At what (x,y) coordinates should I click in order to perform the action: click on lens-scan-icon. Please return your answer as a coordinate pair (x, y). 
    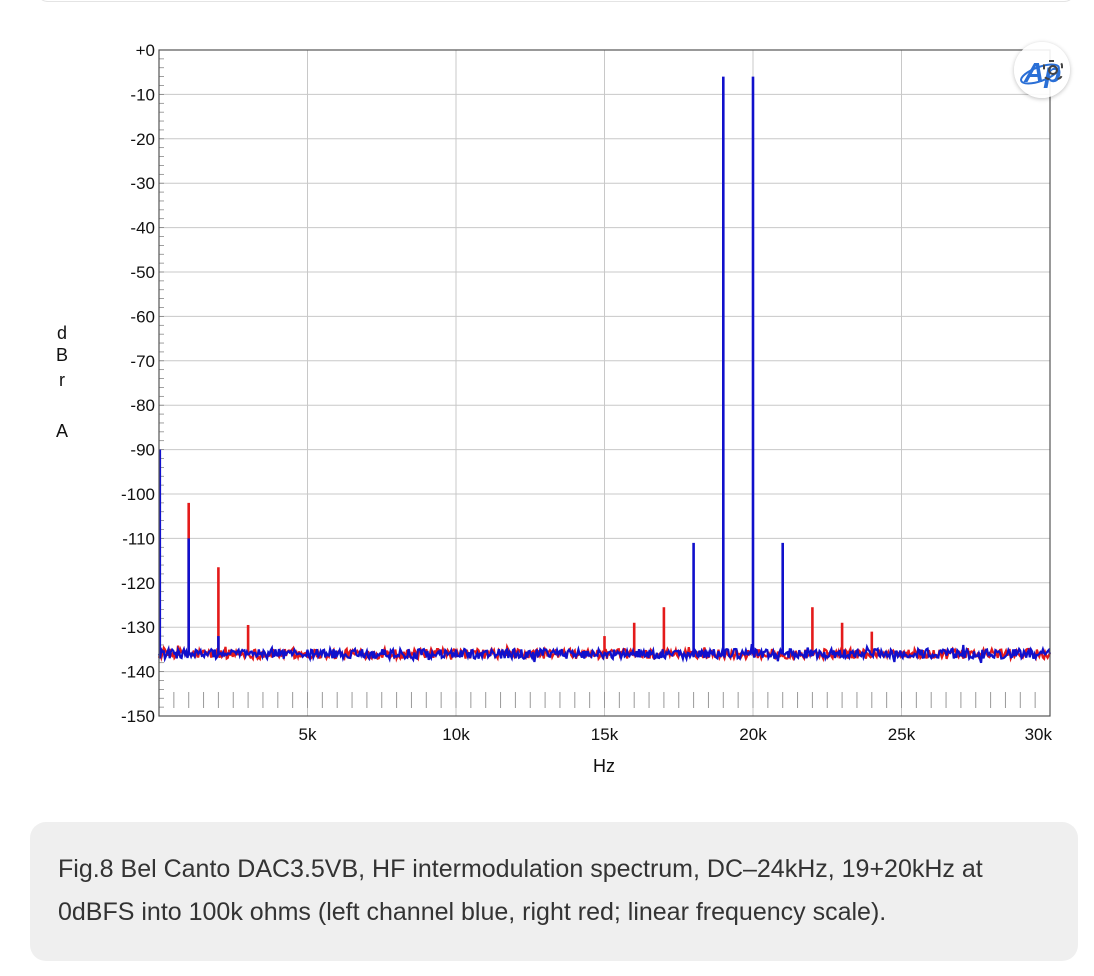
    Looking at the image, I should click on (1053, 70).